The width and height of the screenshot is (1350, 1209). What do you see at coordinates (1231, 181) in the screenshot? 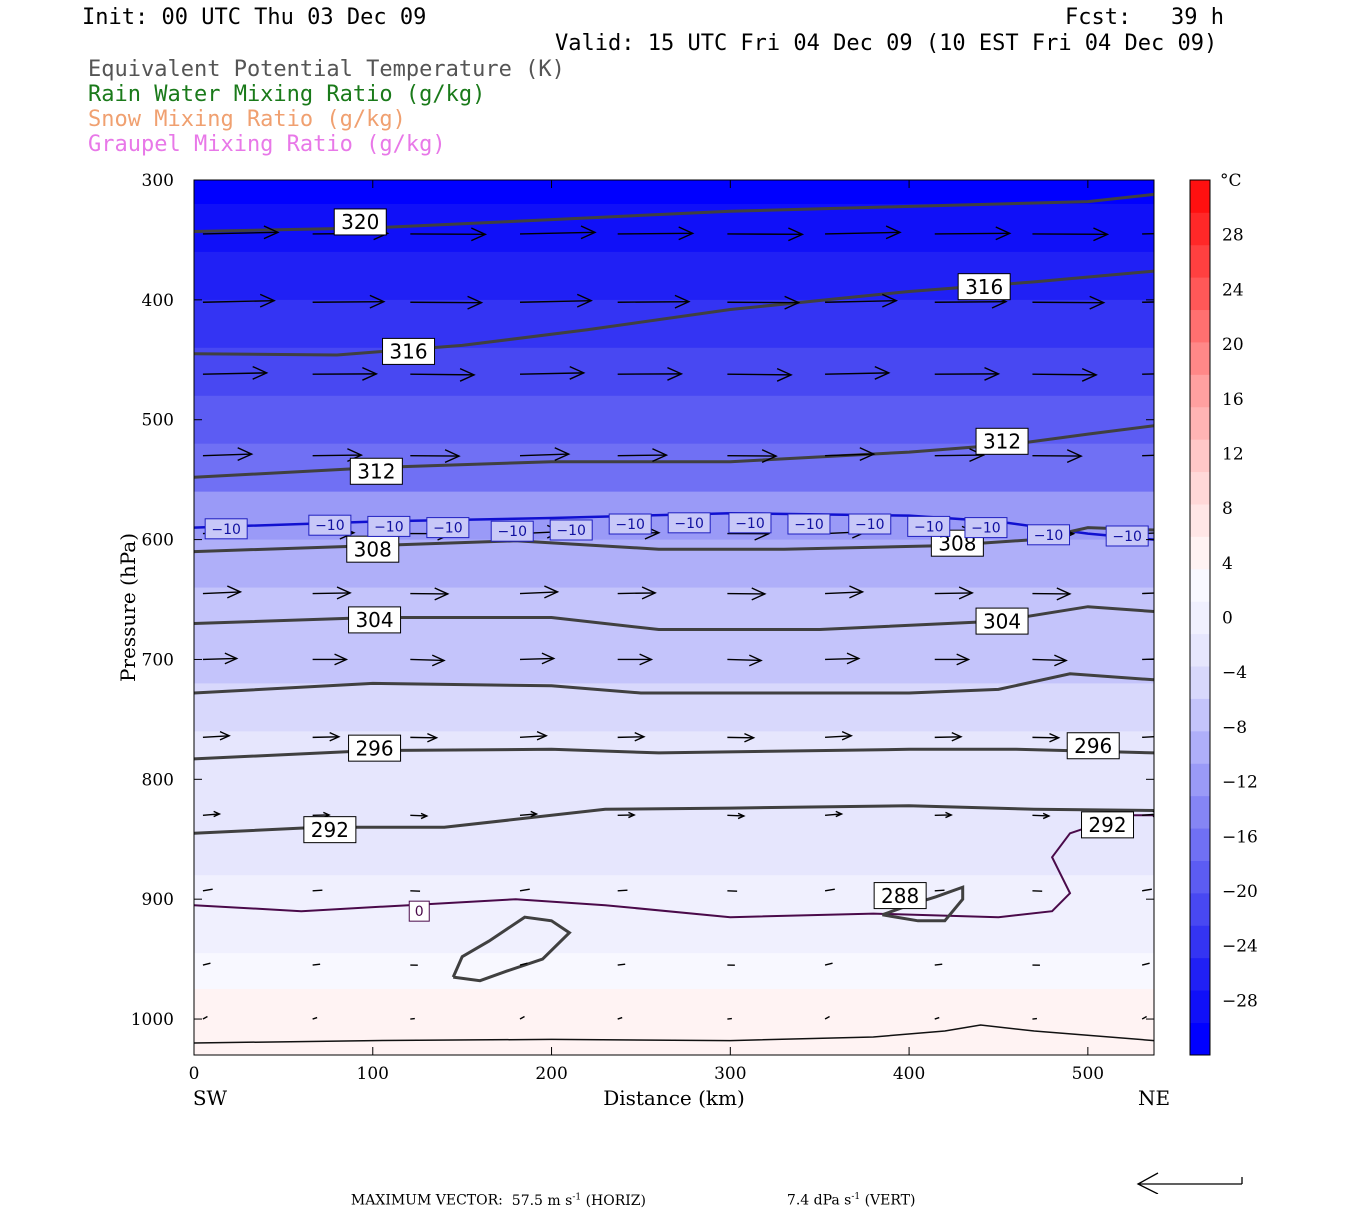
I see `colorbar-unit: °C` at bounding box center [1231, 181].